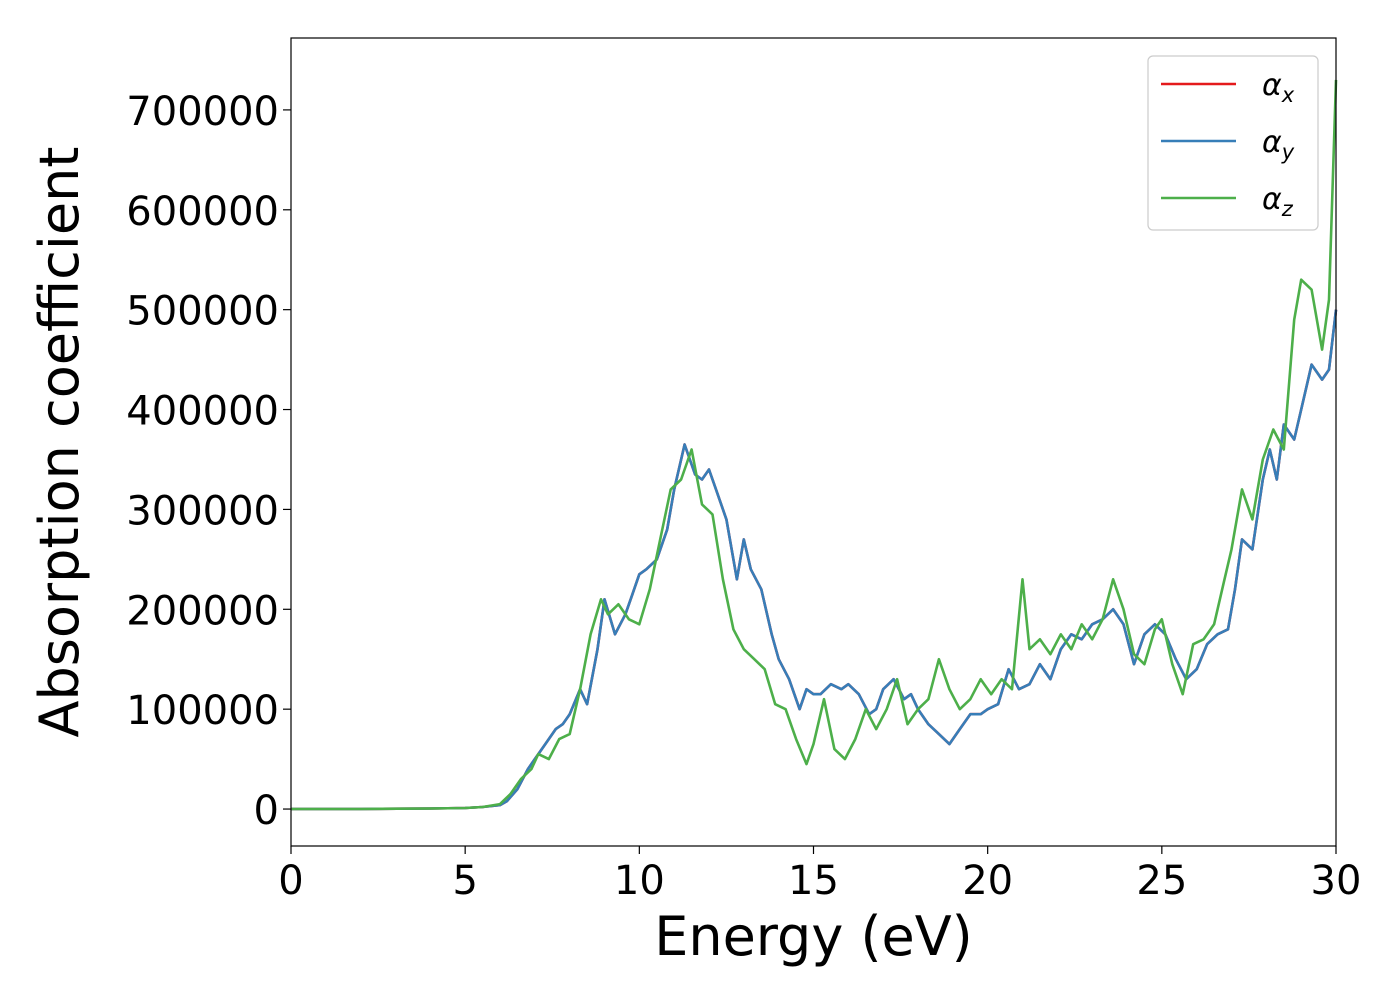  I want to click on x-tick-label: 10, so click(639, 881).